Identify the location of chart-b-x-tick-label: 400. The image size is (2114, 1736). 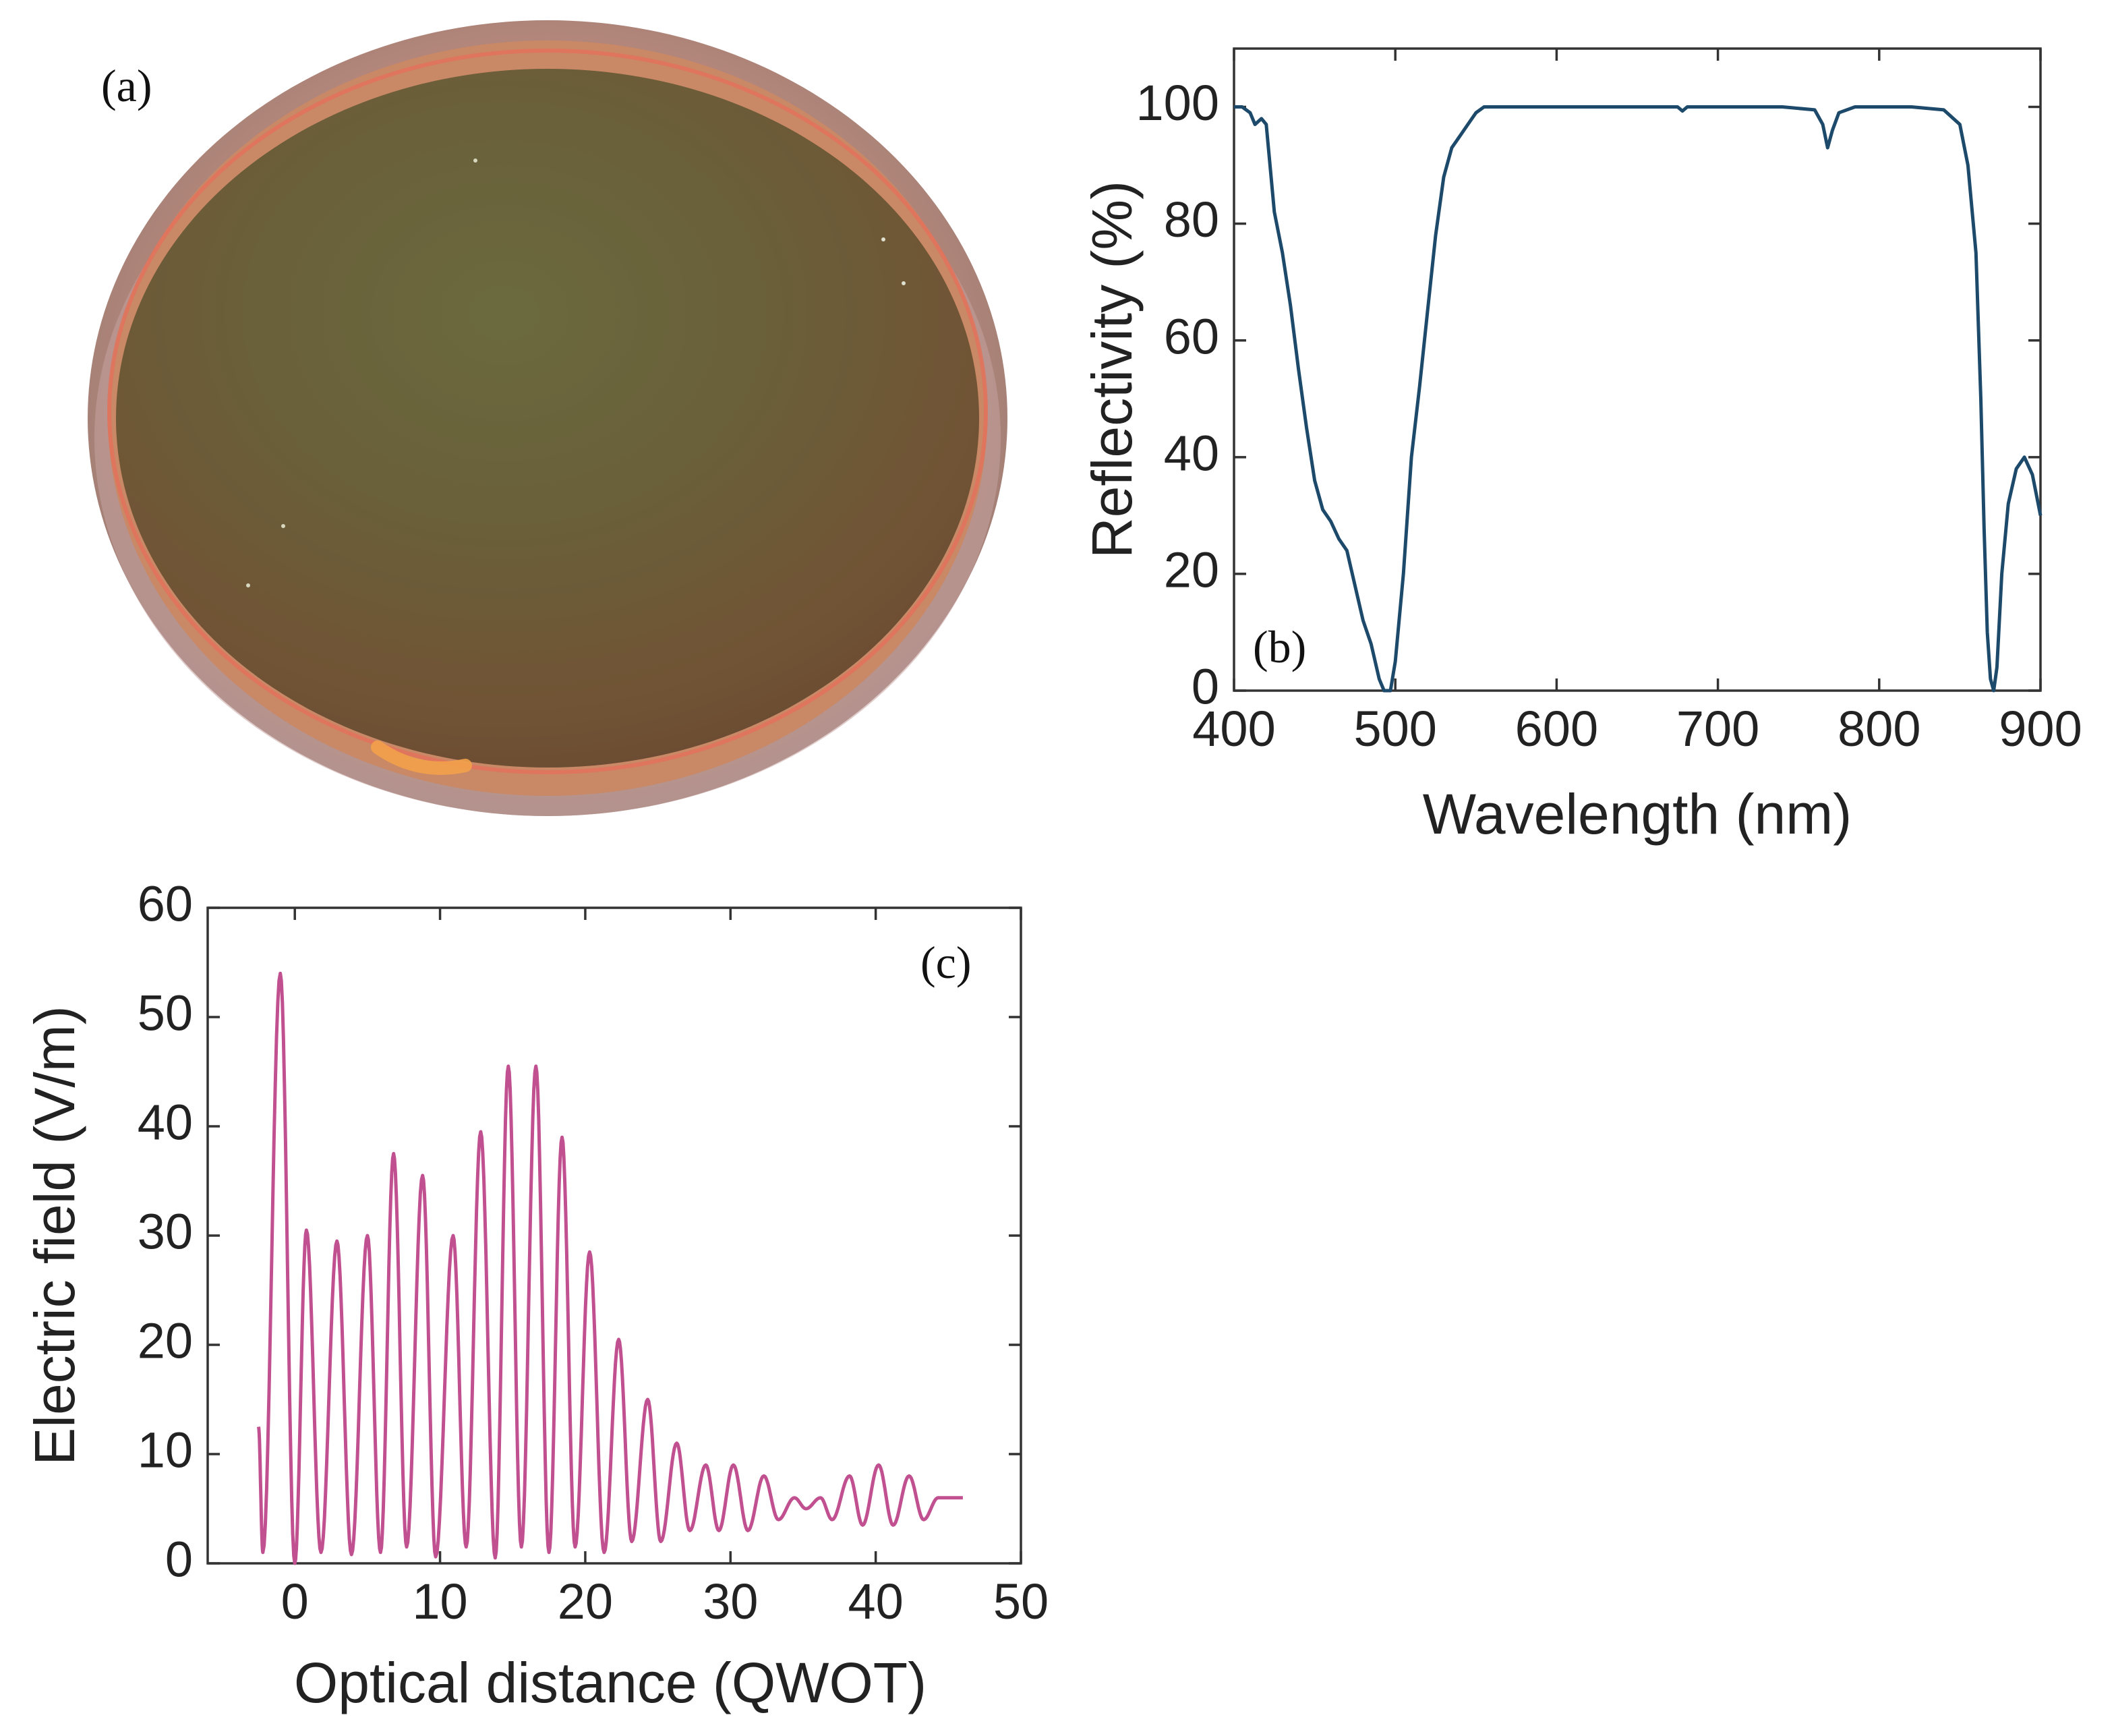
(1234, 729).